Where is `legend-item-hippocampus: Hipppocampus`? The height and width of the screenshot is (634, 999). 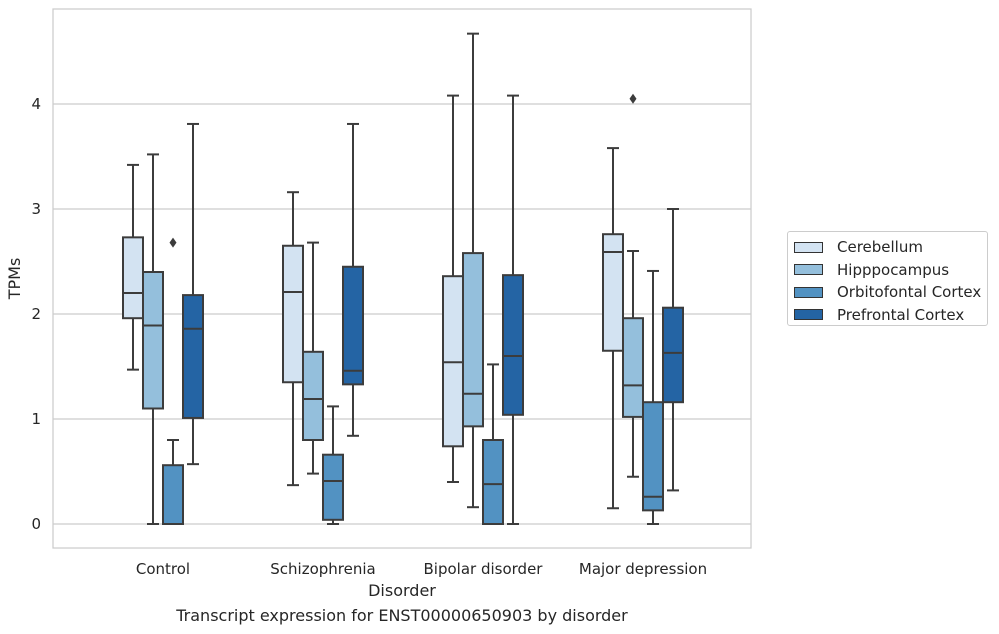
legend-item-hippocampus: Hipppocampus is located at coordinates (890, 270).